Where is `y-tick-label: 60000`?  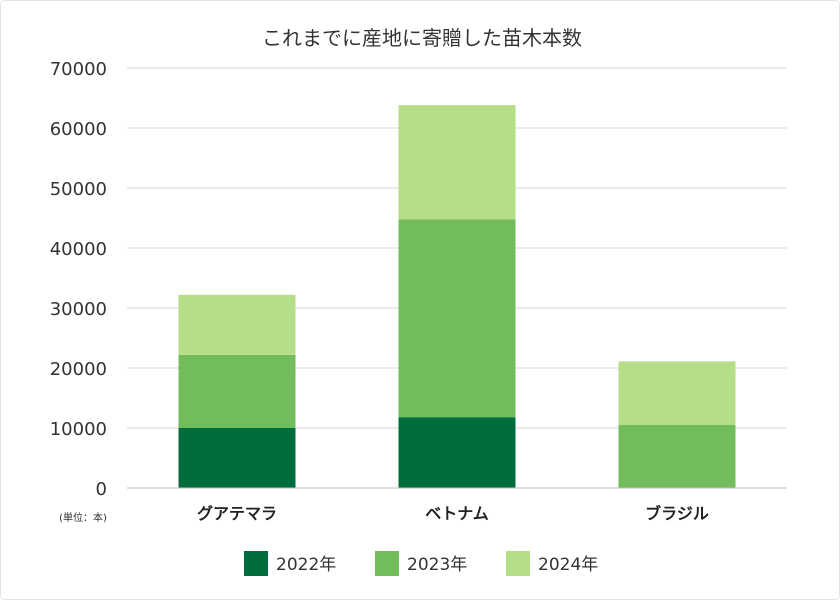
y-tick-label: 60000 is located at coordinates (78, 129).